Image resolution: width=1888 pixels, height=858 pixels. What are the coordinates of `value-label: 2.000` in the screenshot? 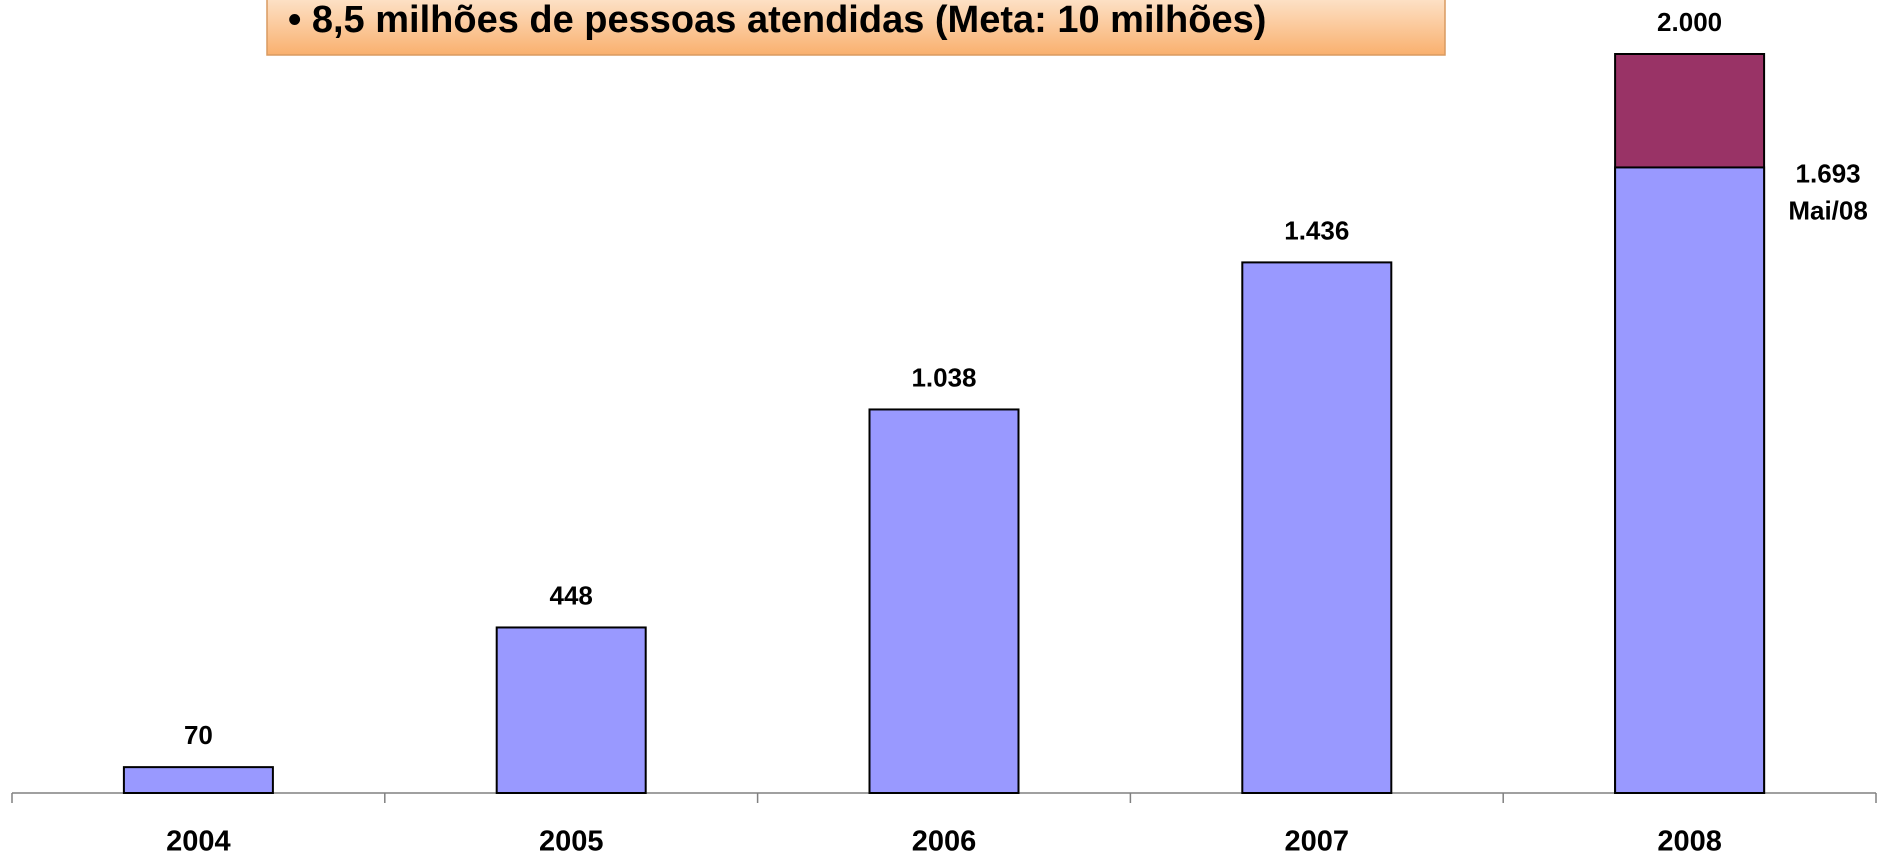 It's located at (1689, 22).